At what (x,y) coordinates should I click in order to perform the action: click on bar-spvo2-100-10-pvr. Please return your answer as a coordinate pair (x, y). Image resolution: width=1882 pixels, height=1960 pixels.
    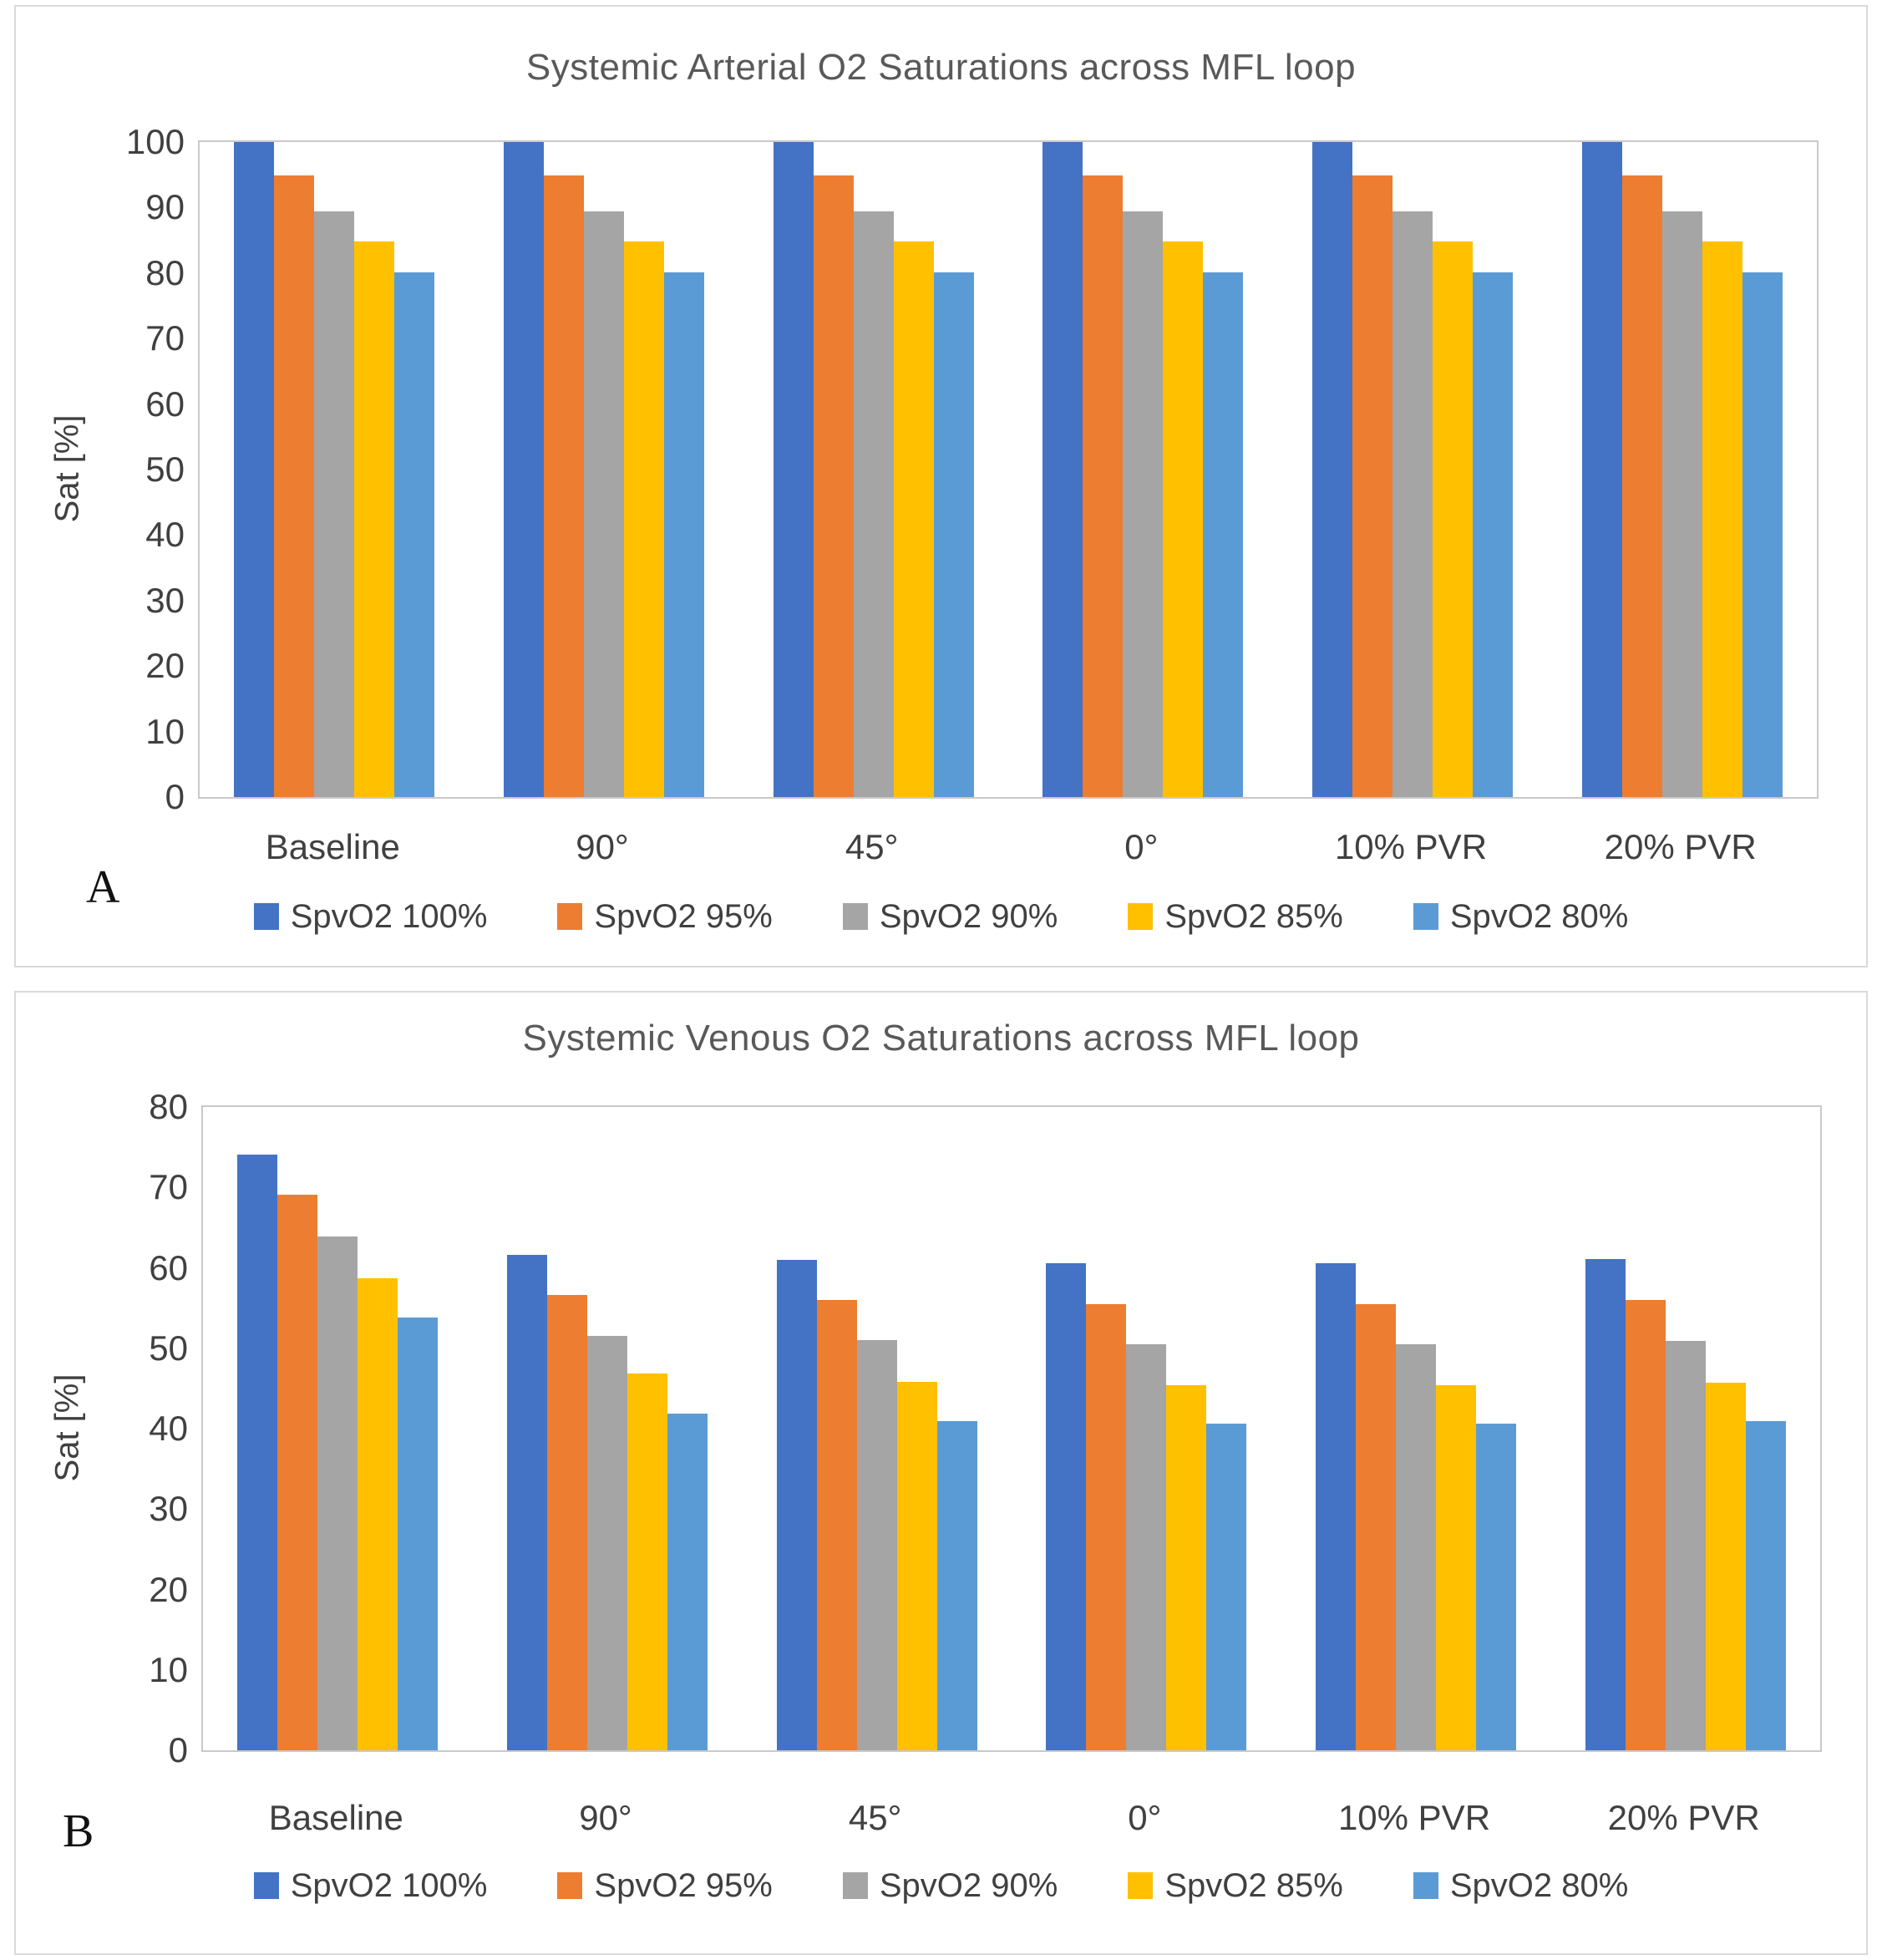
    Looking at the image, I should click on (1336, 1506).